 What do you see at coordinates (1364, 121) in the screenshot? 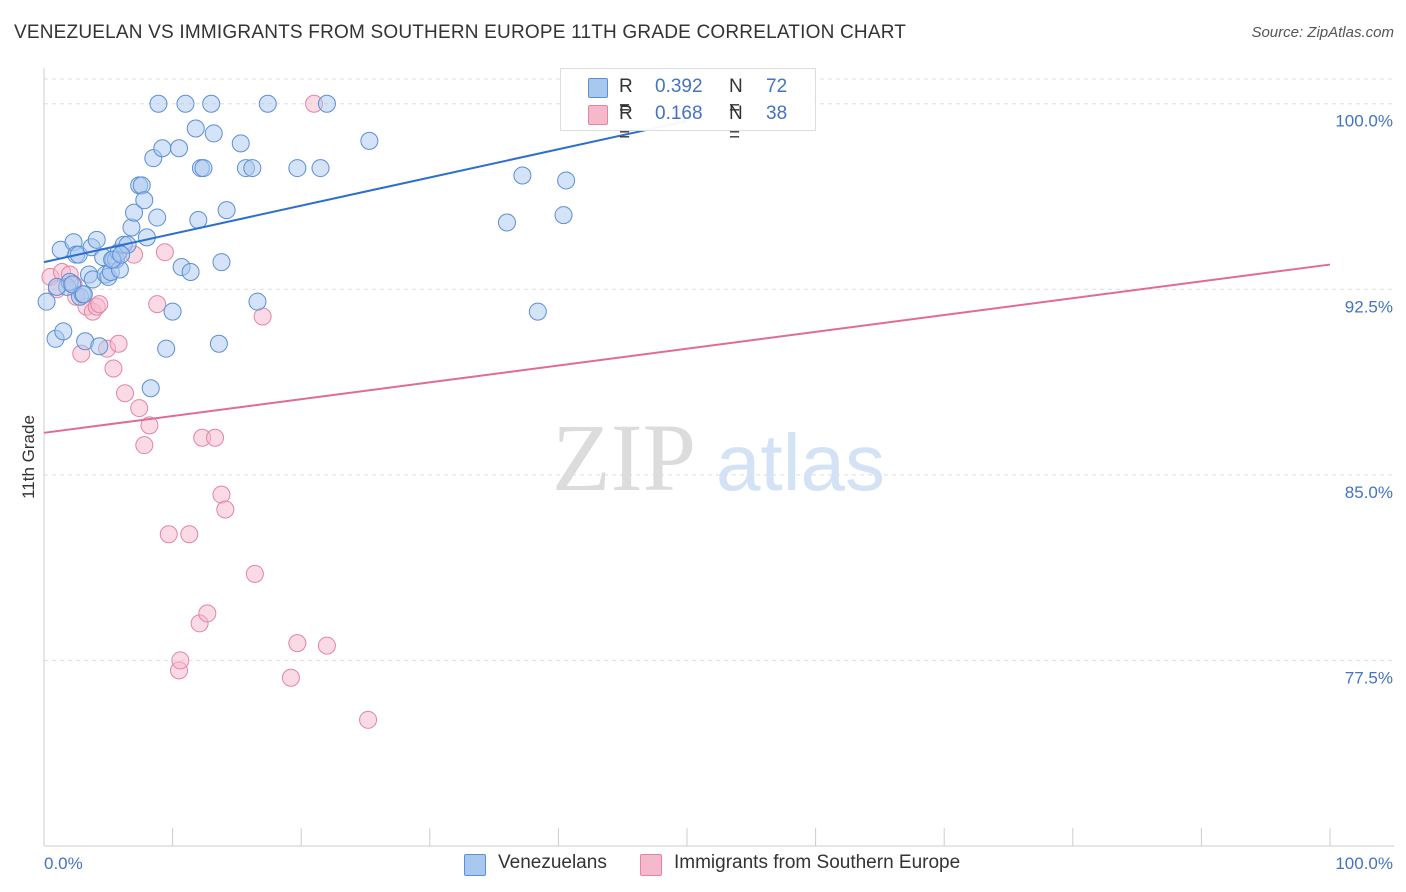
I see `y-tick-label: 100.0%` at bounding box center [1364, 121].